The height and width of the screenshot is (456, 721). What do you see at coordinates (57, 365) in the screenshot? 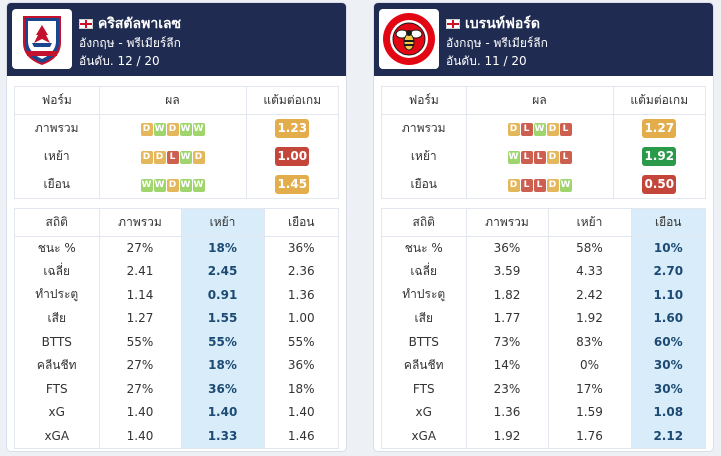
I see `stat-label: คลีนชีท` at bounding box center [57, 365].